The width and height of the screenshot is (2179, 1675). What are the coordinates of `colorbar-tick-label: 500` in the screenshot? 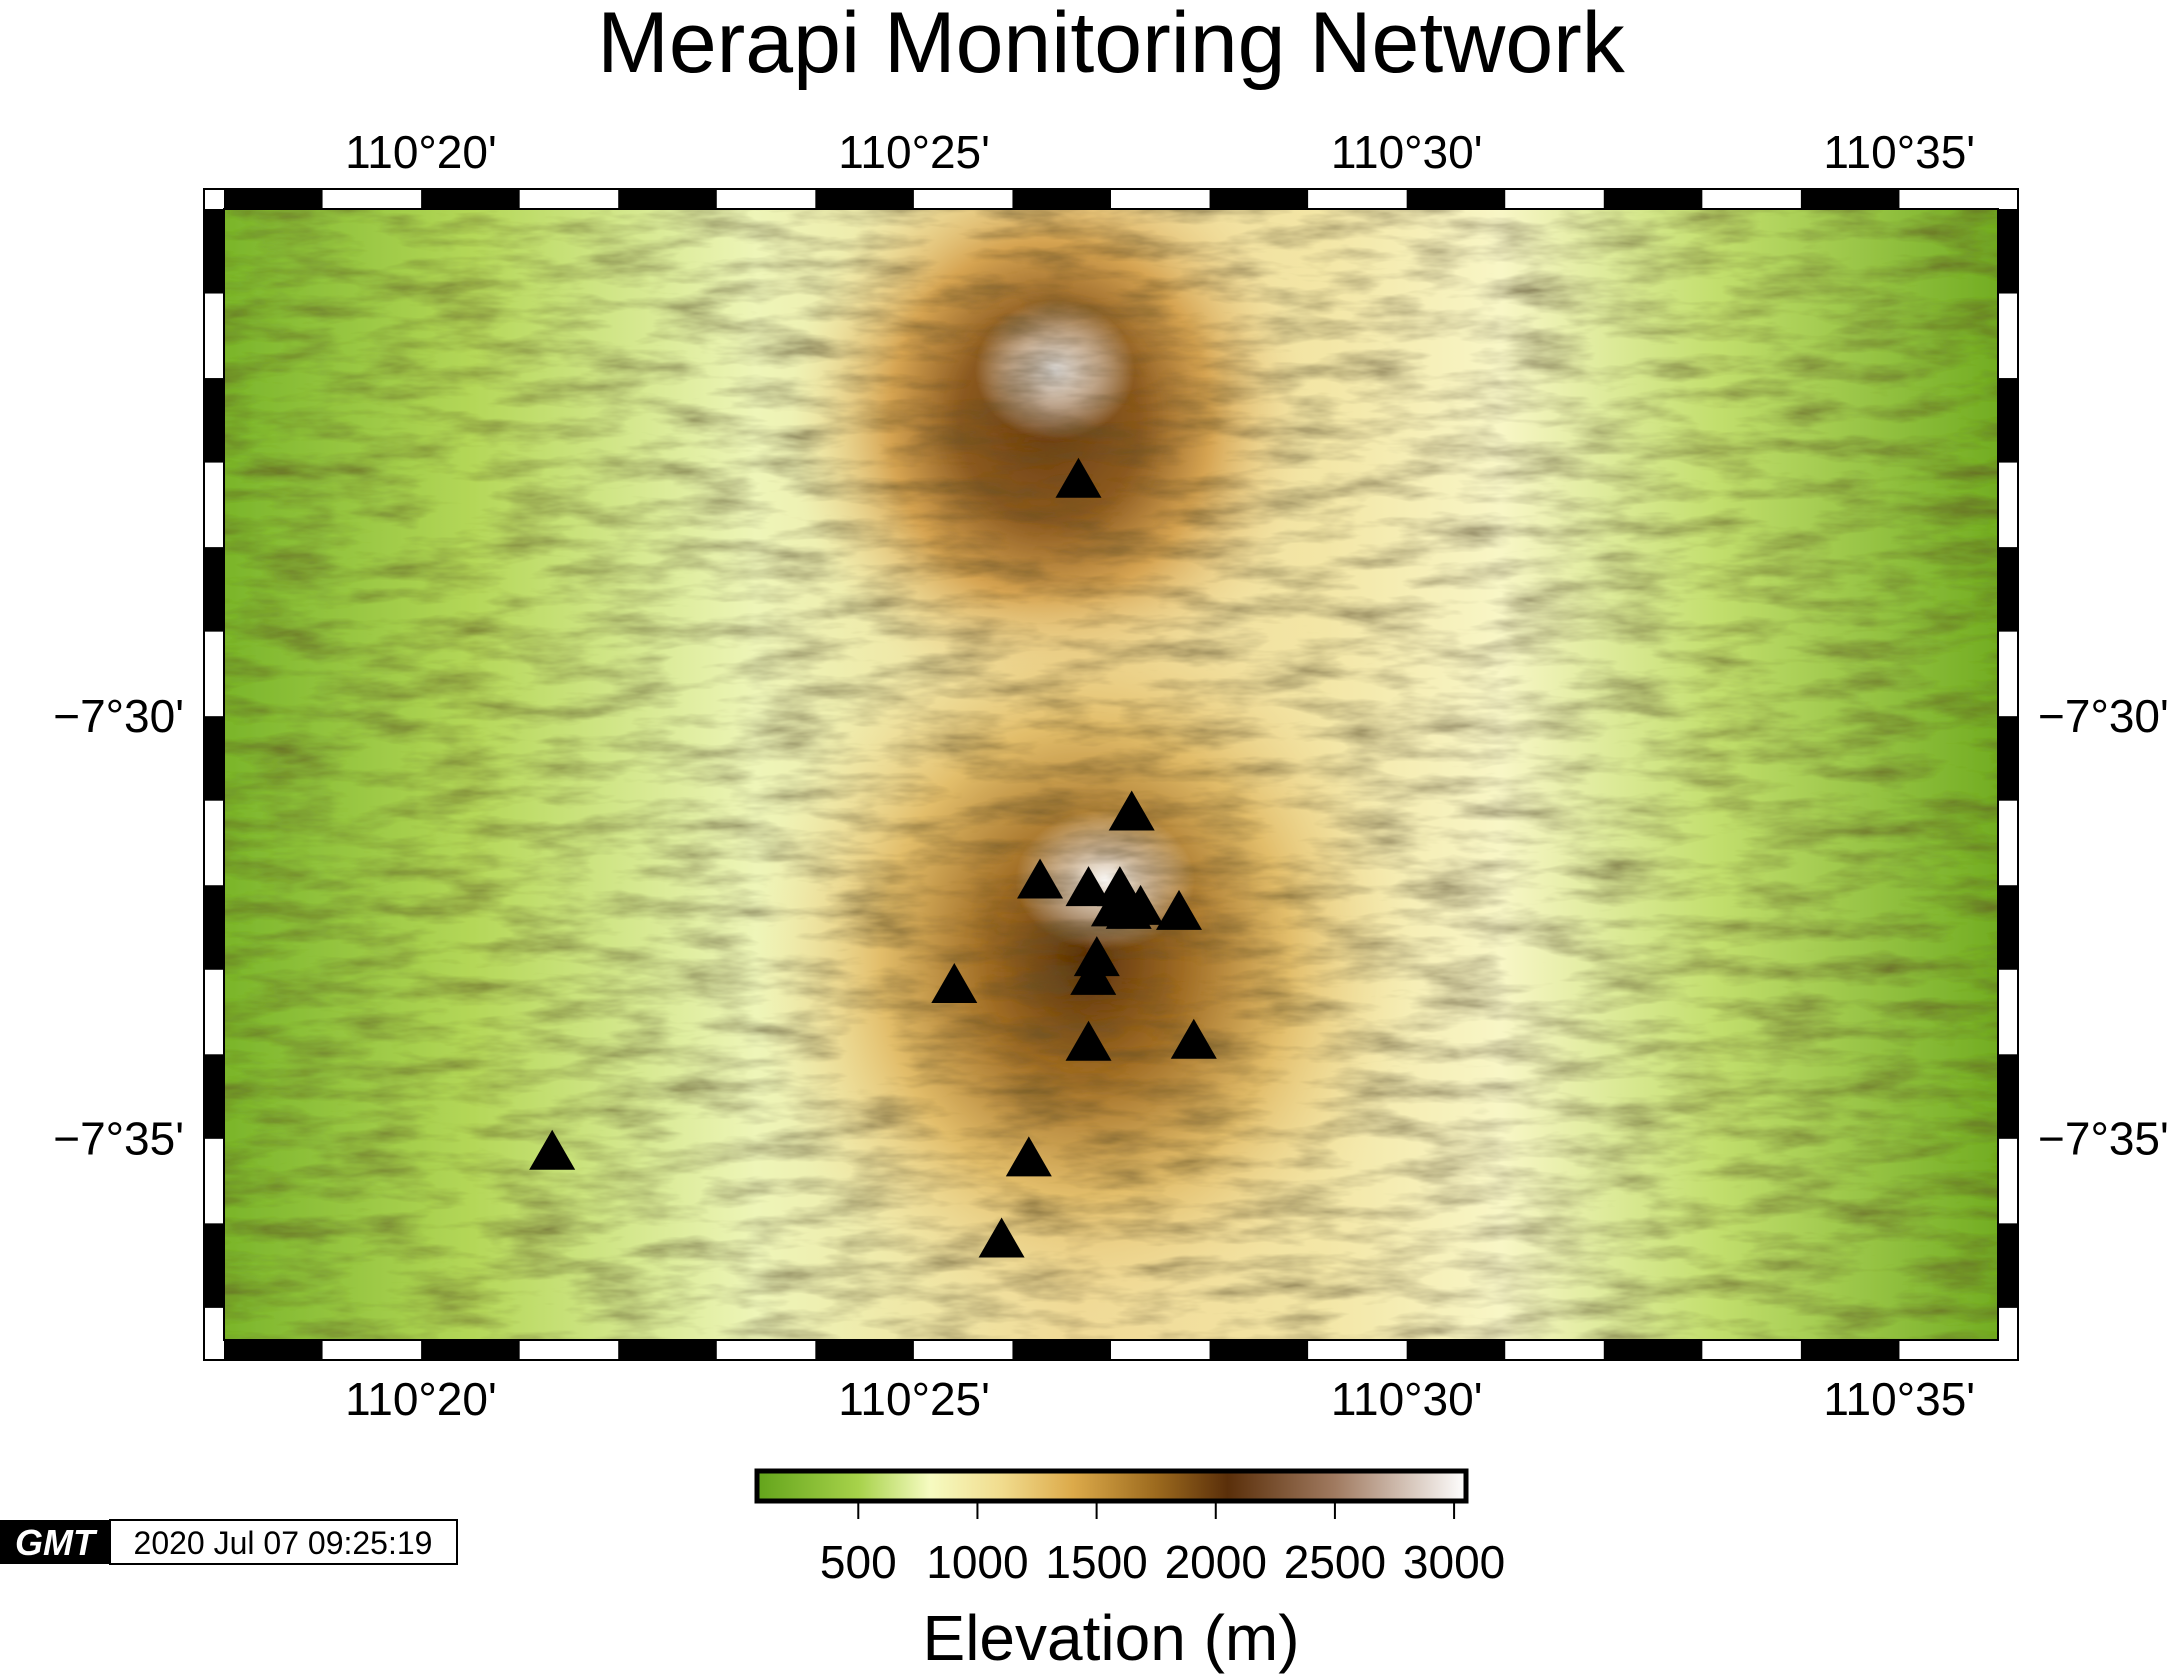 It's located at (858, 1562).